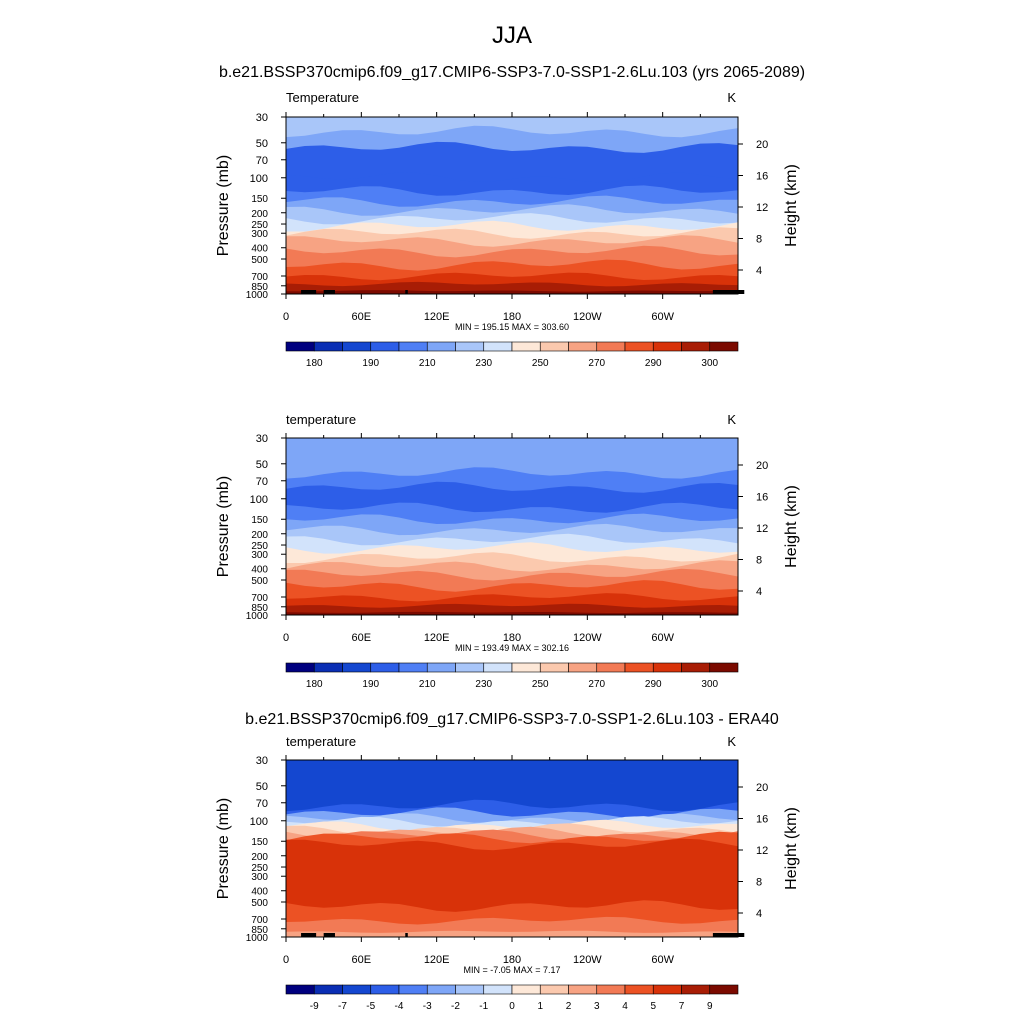 The image size is (1024, 1024). What do you see at coordinates (759, 883) in the screenshot?
I see `y2-tick-label: 8` at bounding box center [759, 883].